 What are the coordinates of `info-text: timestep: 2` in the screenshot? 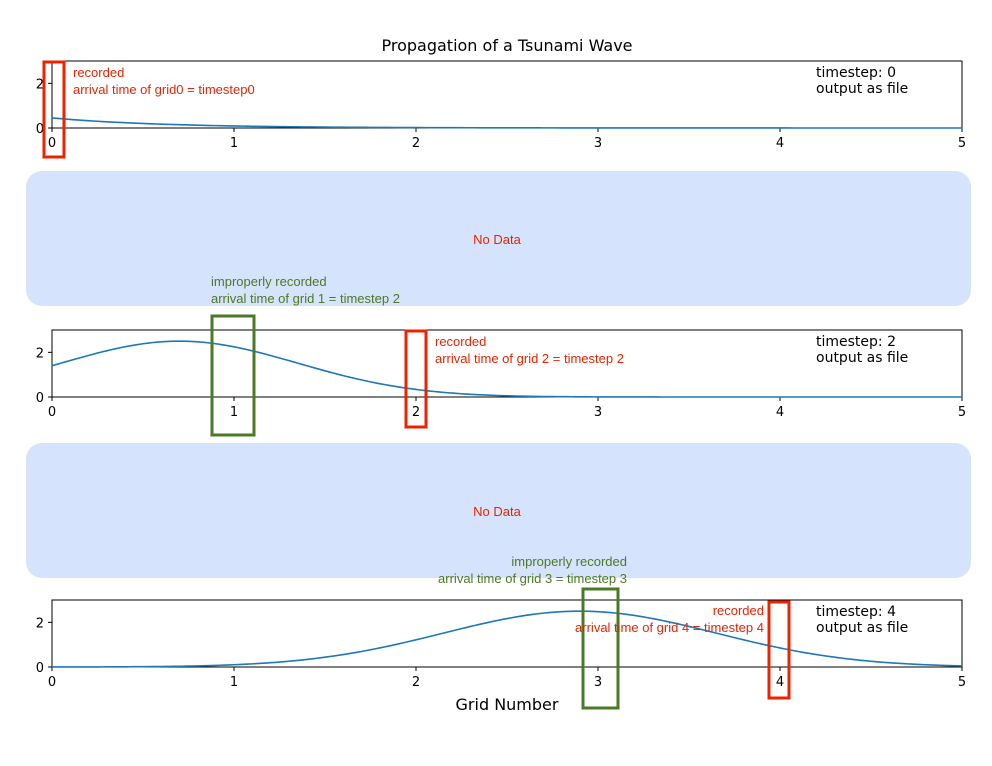 It's located at (856, 342).